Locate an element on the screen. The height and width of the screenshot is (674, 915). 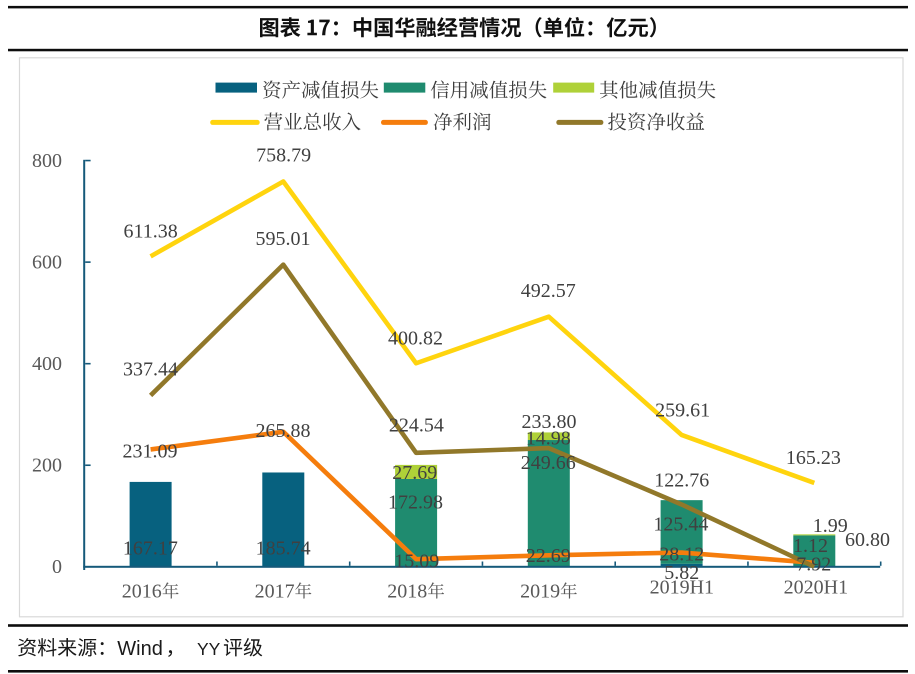
svg-text: 5.82 is located at coordinates (681, 573).